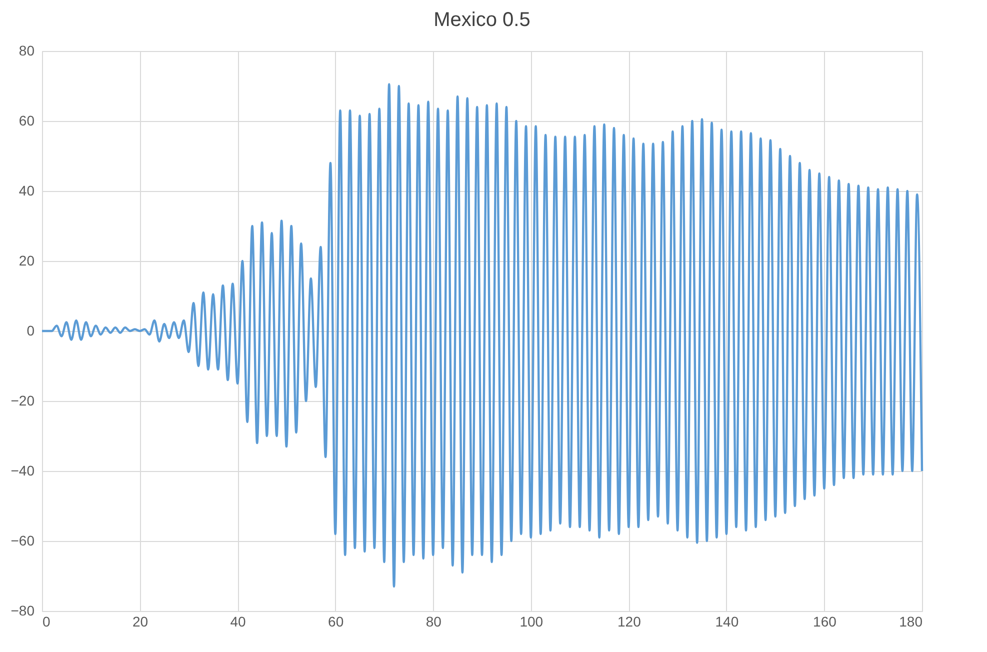 The image size is (987, 652). I want to click on x-tick-label: 160, so click(825, 622).